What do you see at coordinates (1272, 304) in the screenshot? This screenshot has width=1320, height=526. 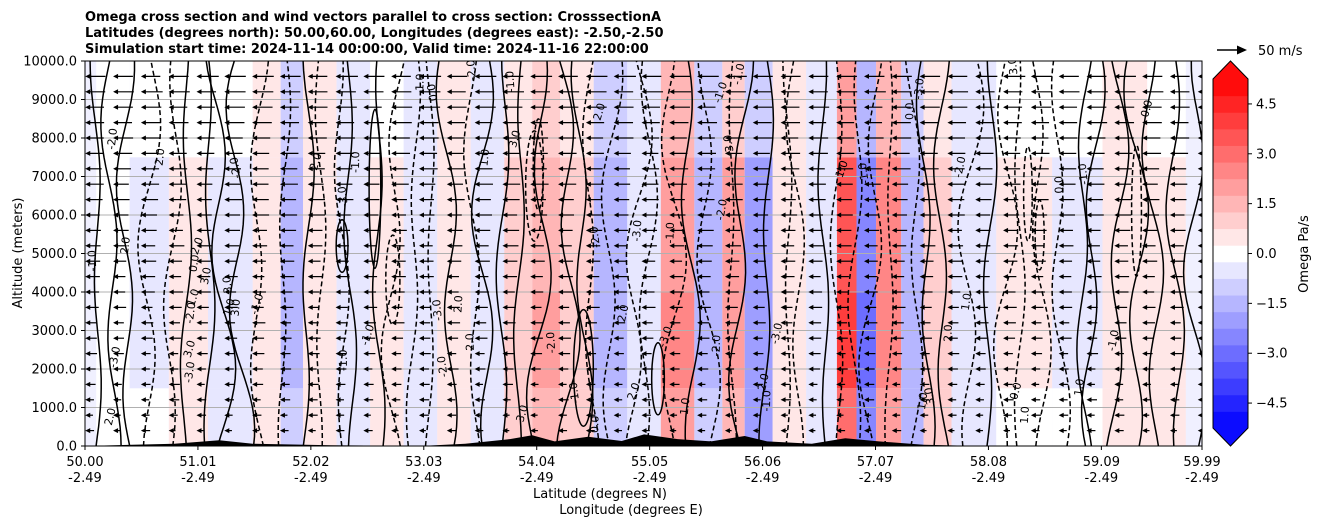 I see `colorbar-tick-label: −1.5` at bounding box center [1272, 304].